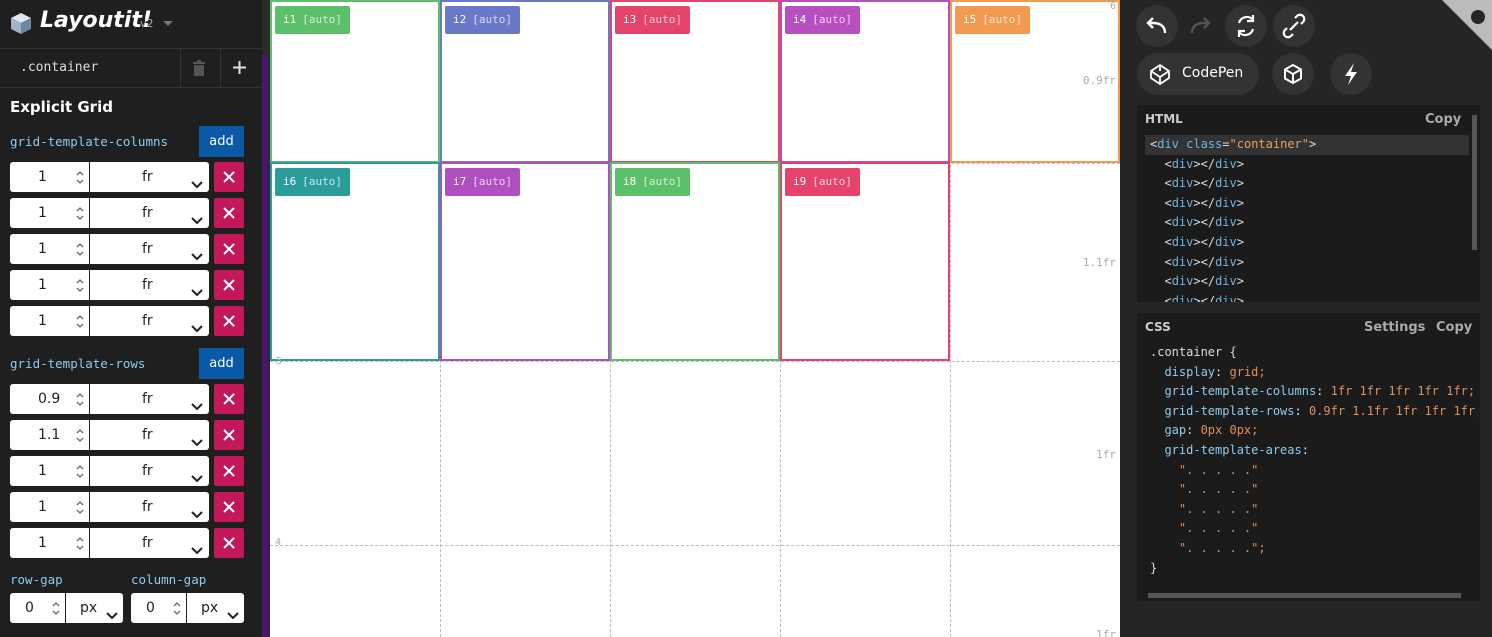 This screenshot has height=637, width=1492. Describe the element at coordinates (312, 182) in the screenshot. I see `item-tag: i6 [auto]` at that location.